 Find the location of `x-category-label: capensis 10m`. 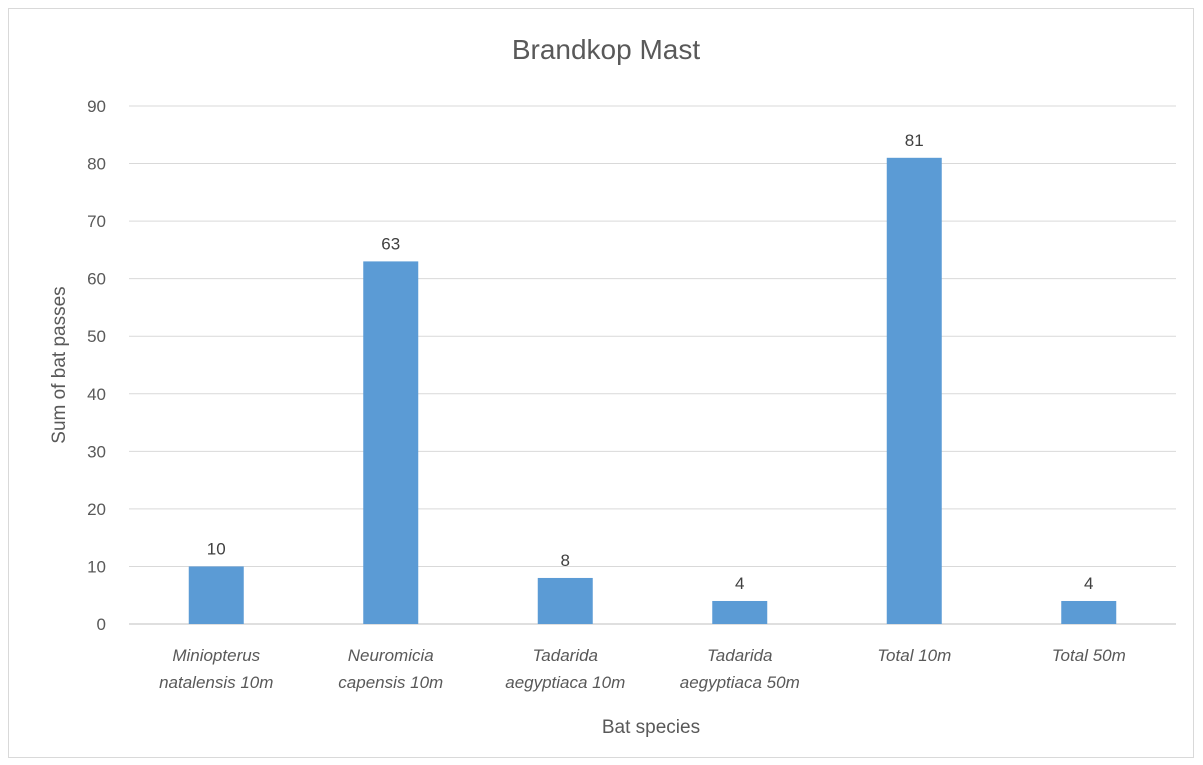

x-category-label: capensis 10m is located at coordinates (390, 682).